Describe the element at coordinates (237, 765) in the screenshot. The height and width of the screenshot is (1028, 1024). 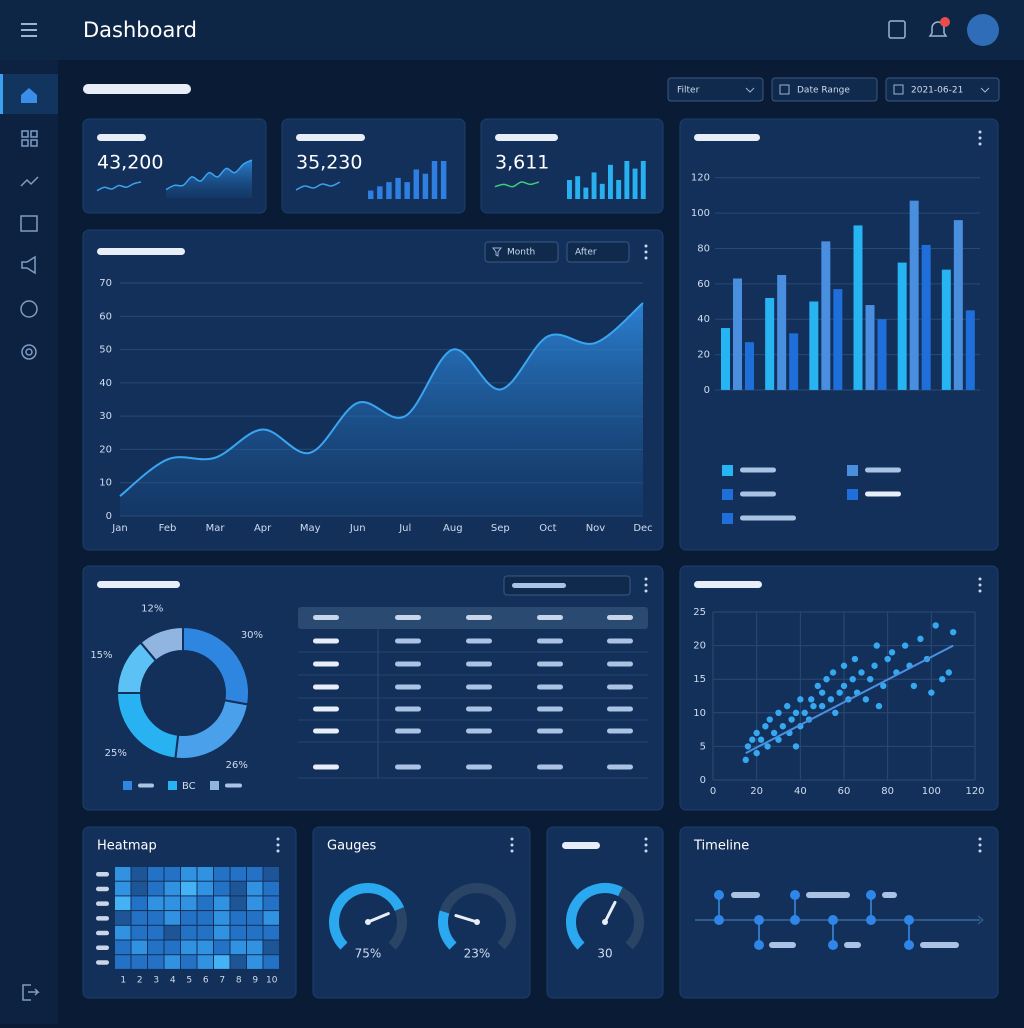
I see `donut-label: 26%` at that location.